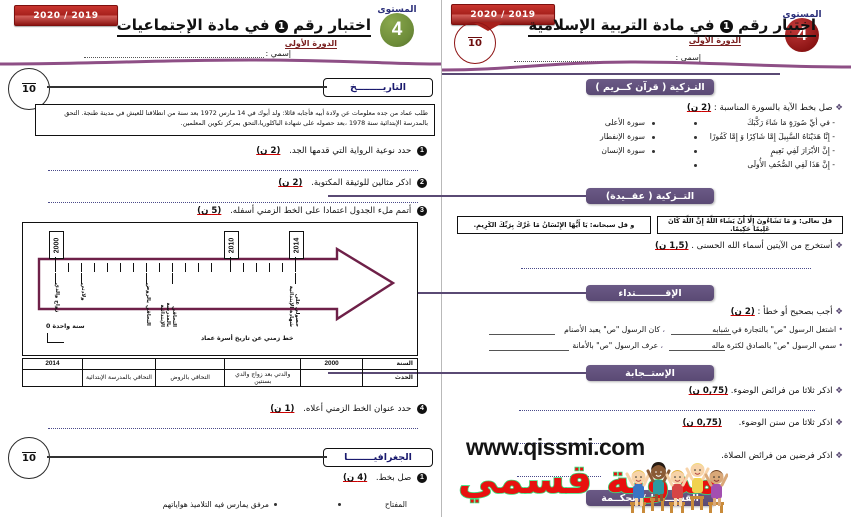  Describe the element at coordinates (791, 122) in the screenshot. I see `quran-ayah-1: - في أيِّ صُورَةٍ مَا شَاءَ رَكَّبَكَ` at that location.